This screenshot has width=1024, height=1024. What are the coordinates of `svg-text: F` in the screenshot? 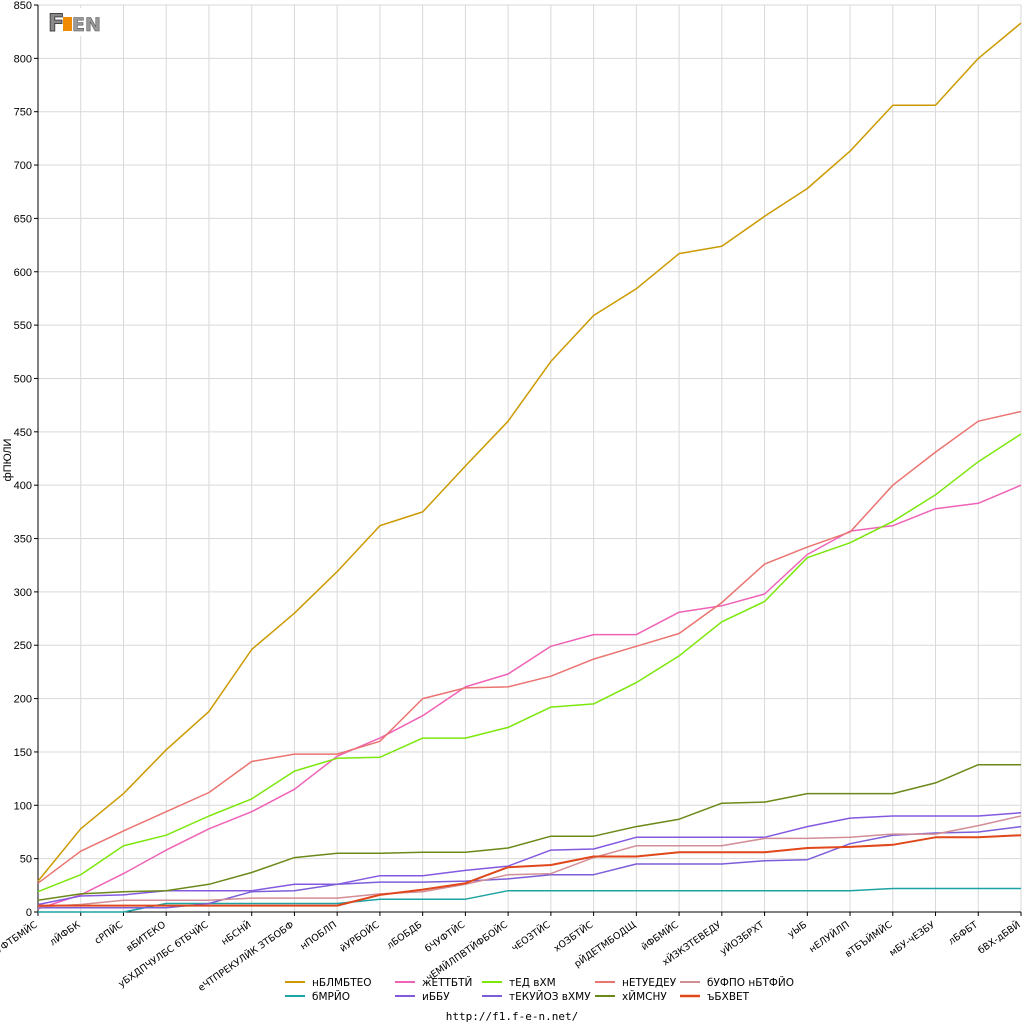 It's located at (56, 22).